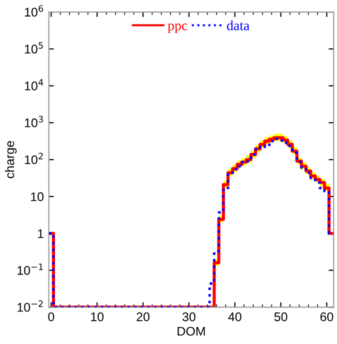 This screenshot has height=344, width=337. I want to click on y-tick-label: 10$^{−2}$, so click(30, 306).